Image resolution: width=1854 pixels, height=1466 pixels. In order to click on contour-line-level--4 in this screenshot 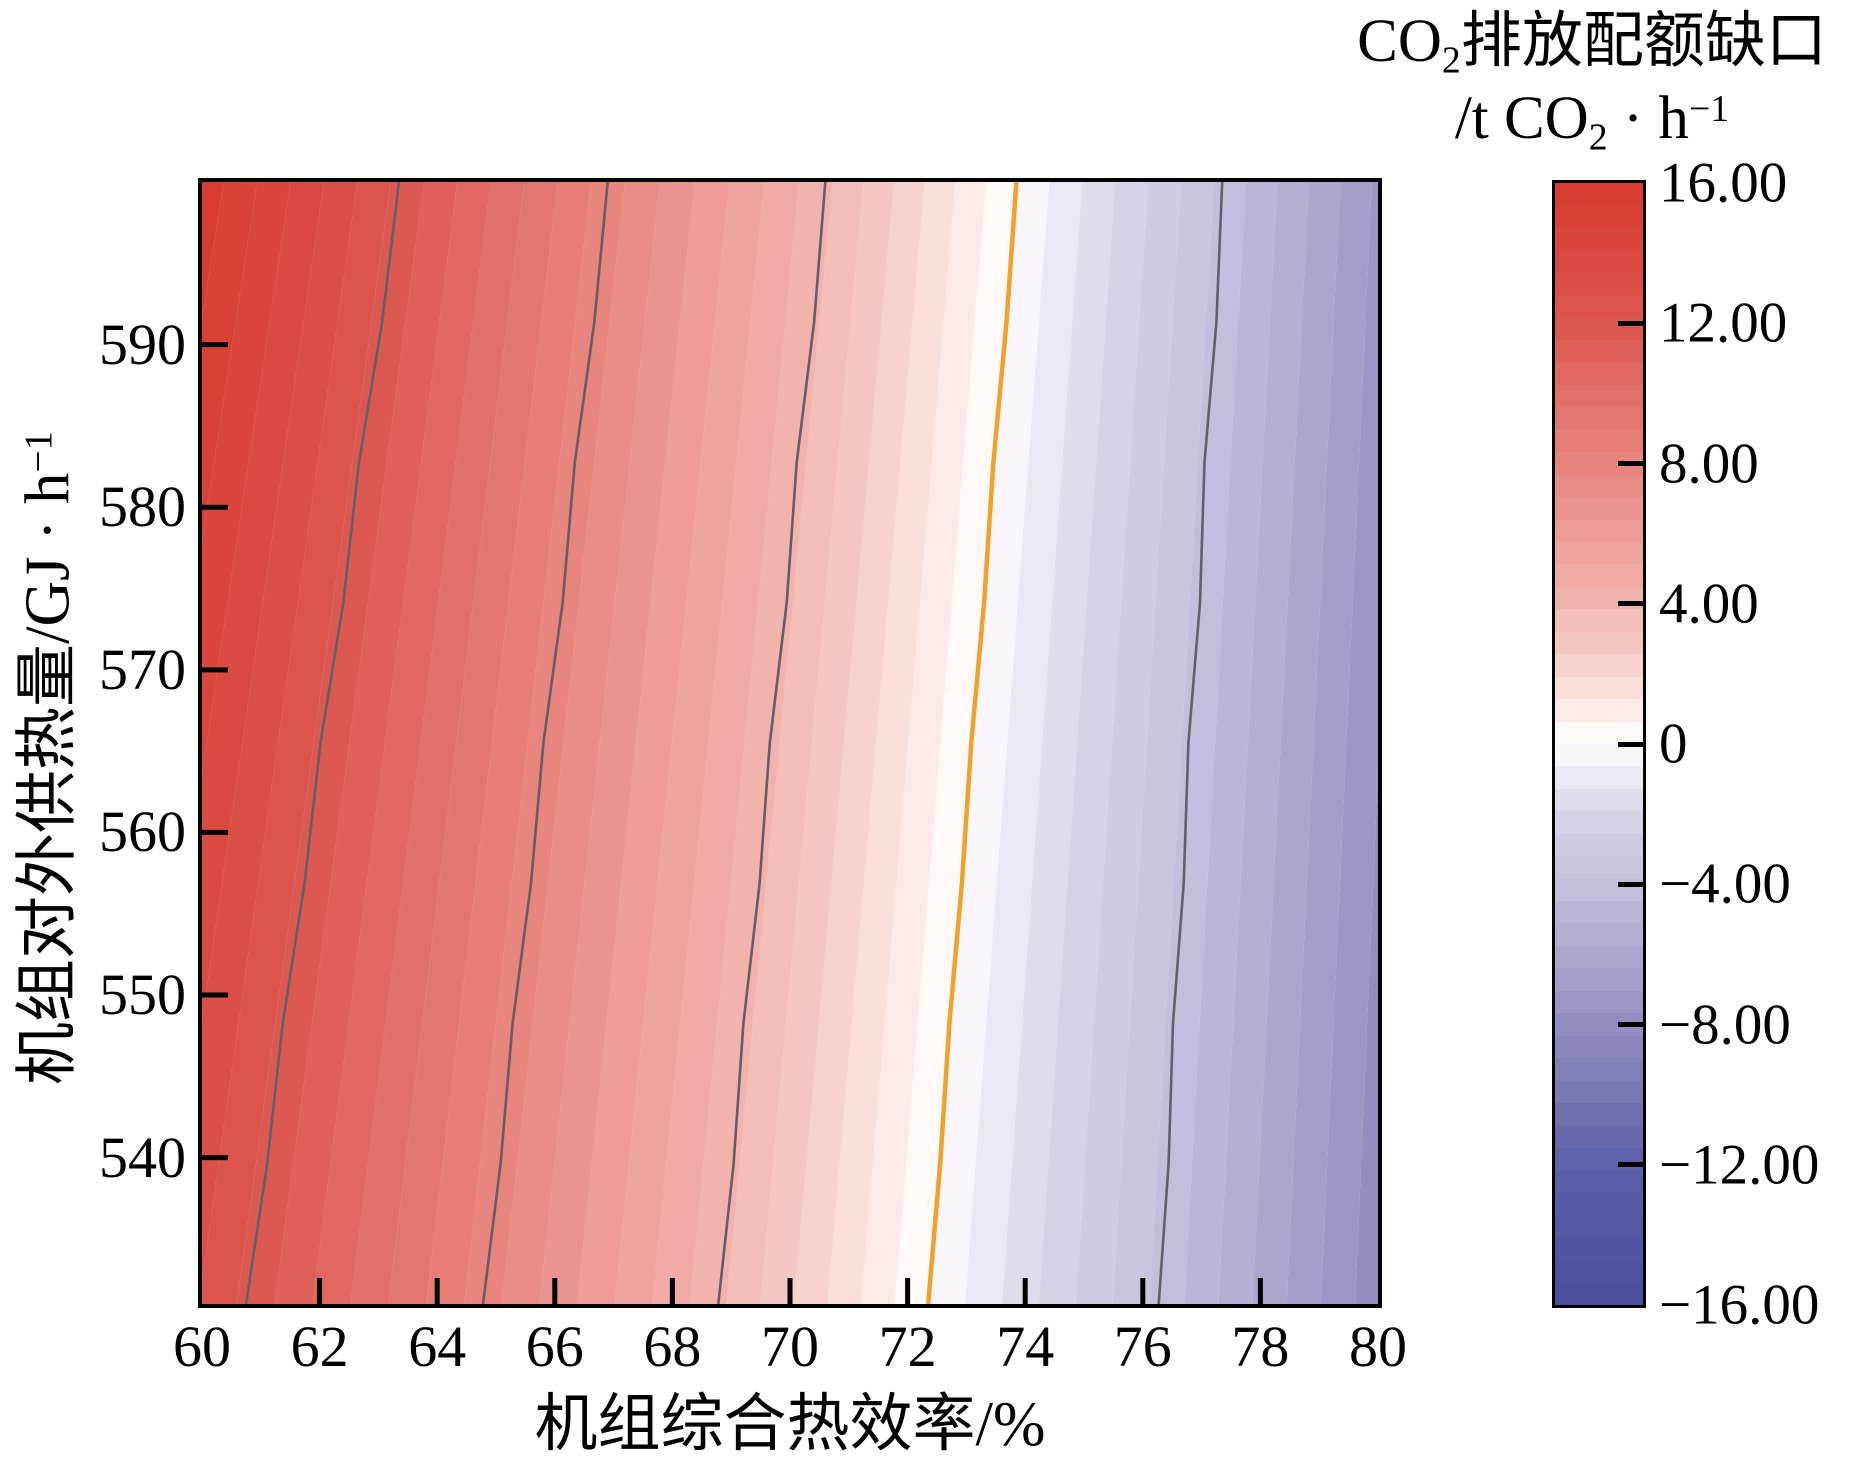, I will do `click(1190, 743)`.